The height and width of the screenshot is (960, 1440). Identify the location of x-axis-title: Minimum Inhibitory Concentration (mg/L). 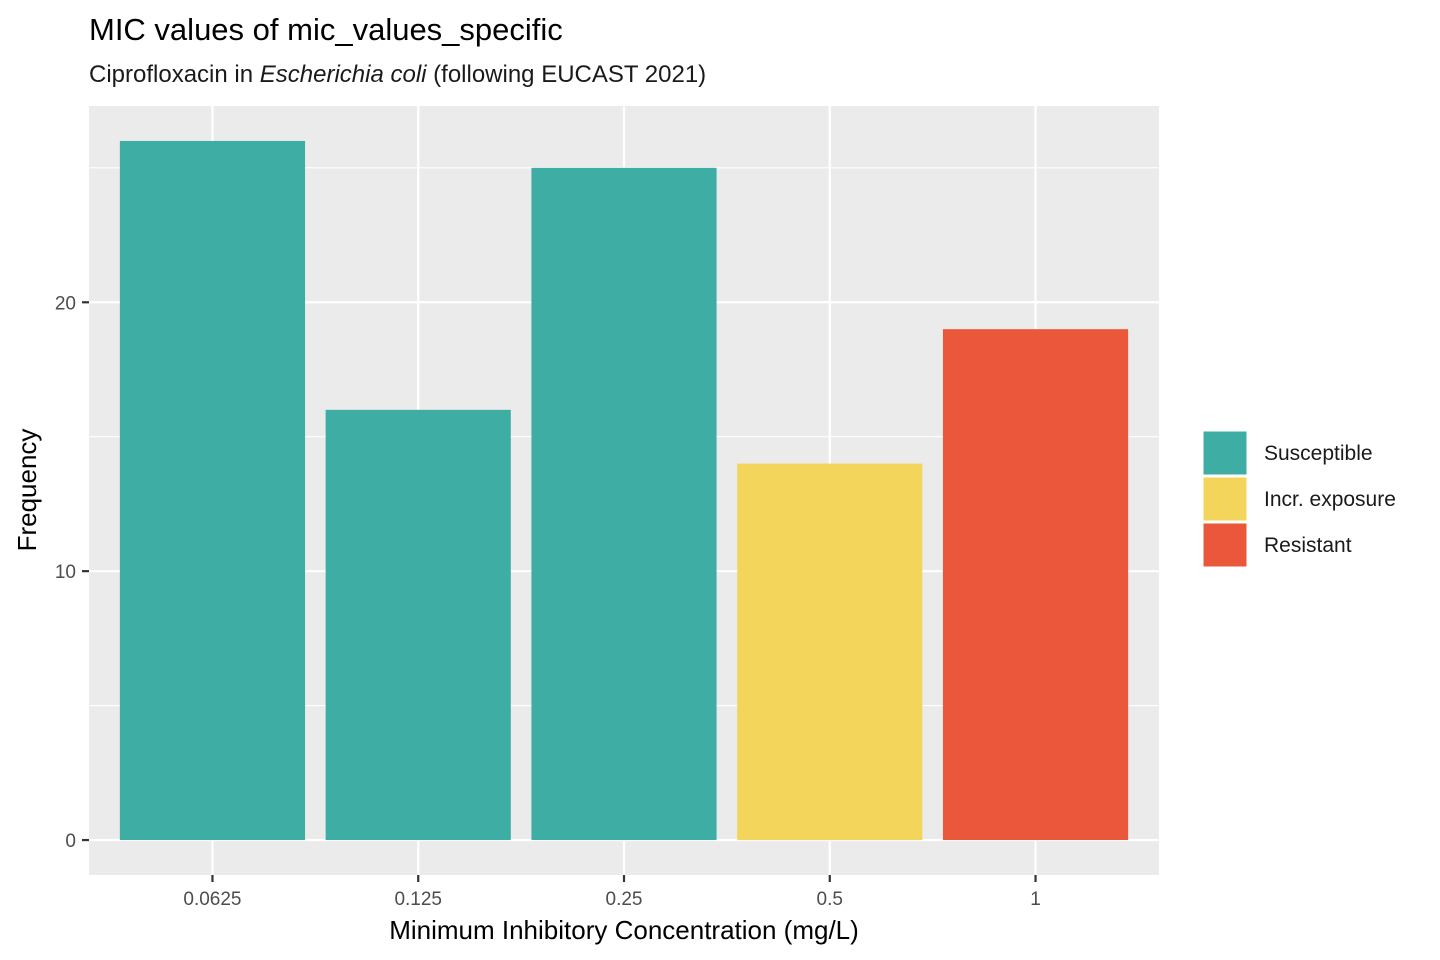
(624, 930).